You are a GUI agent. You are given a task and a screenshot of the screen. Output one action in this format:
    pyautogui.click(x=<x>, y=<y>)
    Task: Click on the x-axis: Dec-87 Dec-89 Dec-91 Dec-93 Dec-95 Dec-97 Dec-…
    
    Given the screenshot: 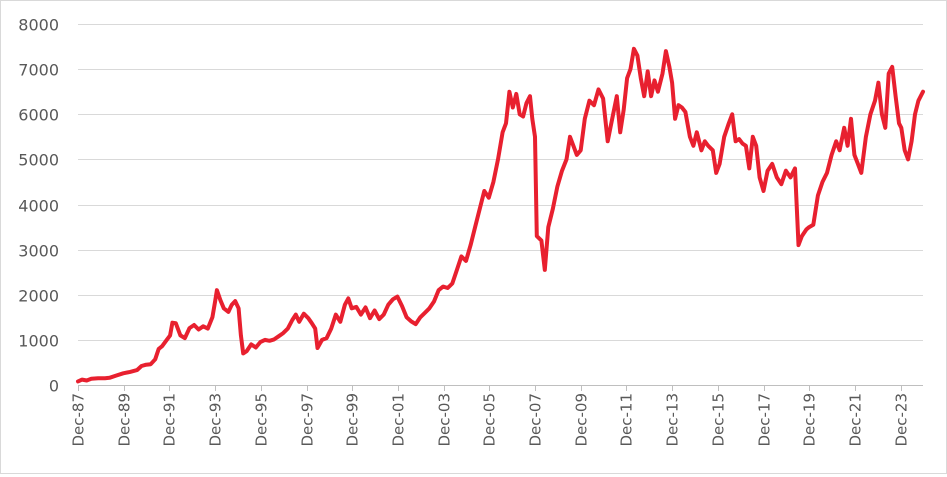 What is the action you would take?
    pyautogui.click(x=496, y=416)
    